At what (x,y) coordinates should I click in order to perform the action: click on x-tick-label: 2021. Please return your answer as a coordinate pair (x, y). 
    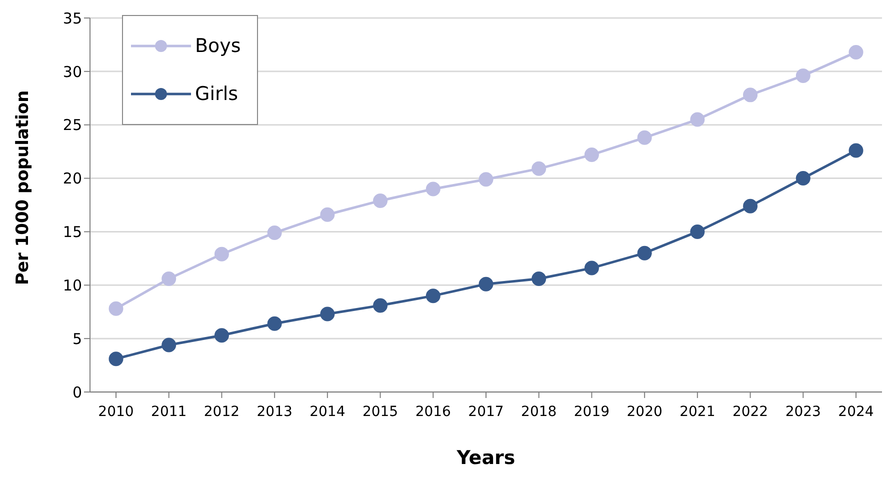
    Looking at the image, I should click on (698, 412).